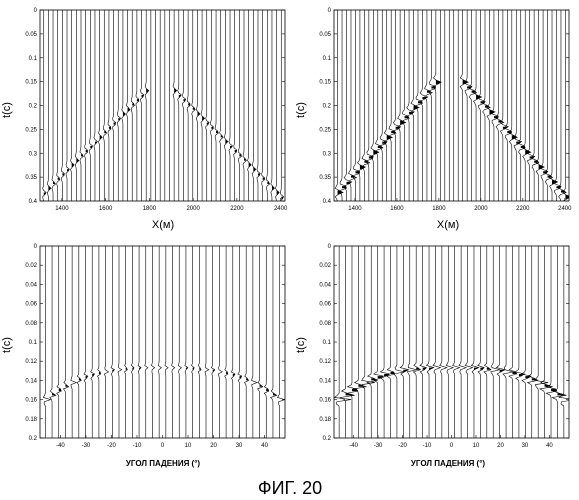 This screenshot has height=500, width=579. I want to click on panel-bottom-left-xlabel: УГОЛ ПАДЕНИЯ (°), so click(163, 463).